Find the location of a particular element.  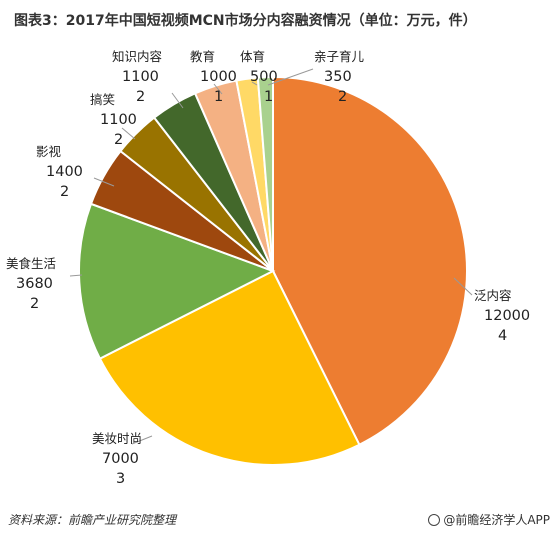

slice-label-8: 体育 is located at coordinates (252, 56).